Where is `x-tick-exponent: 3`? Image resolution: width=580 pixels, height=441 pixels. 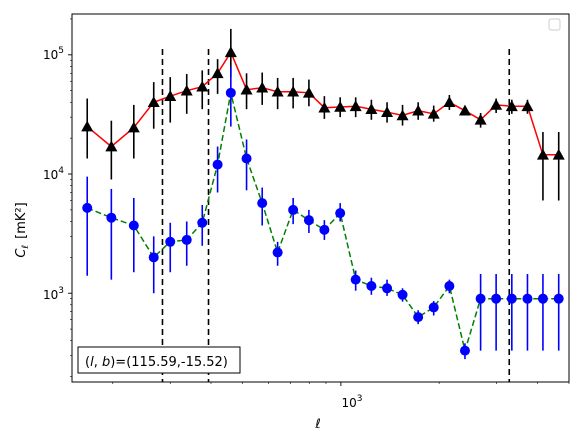 x-tick-exponent: 3 is located at coordinates (360, 399).